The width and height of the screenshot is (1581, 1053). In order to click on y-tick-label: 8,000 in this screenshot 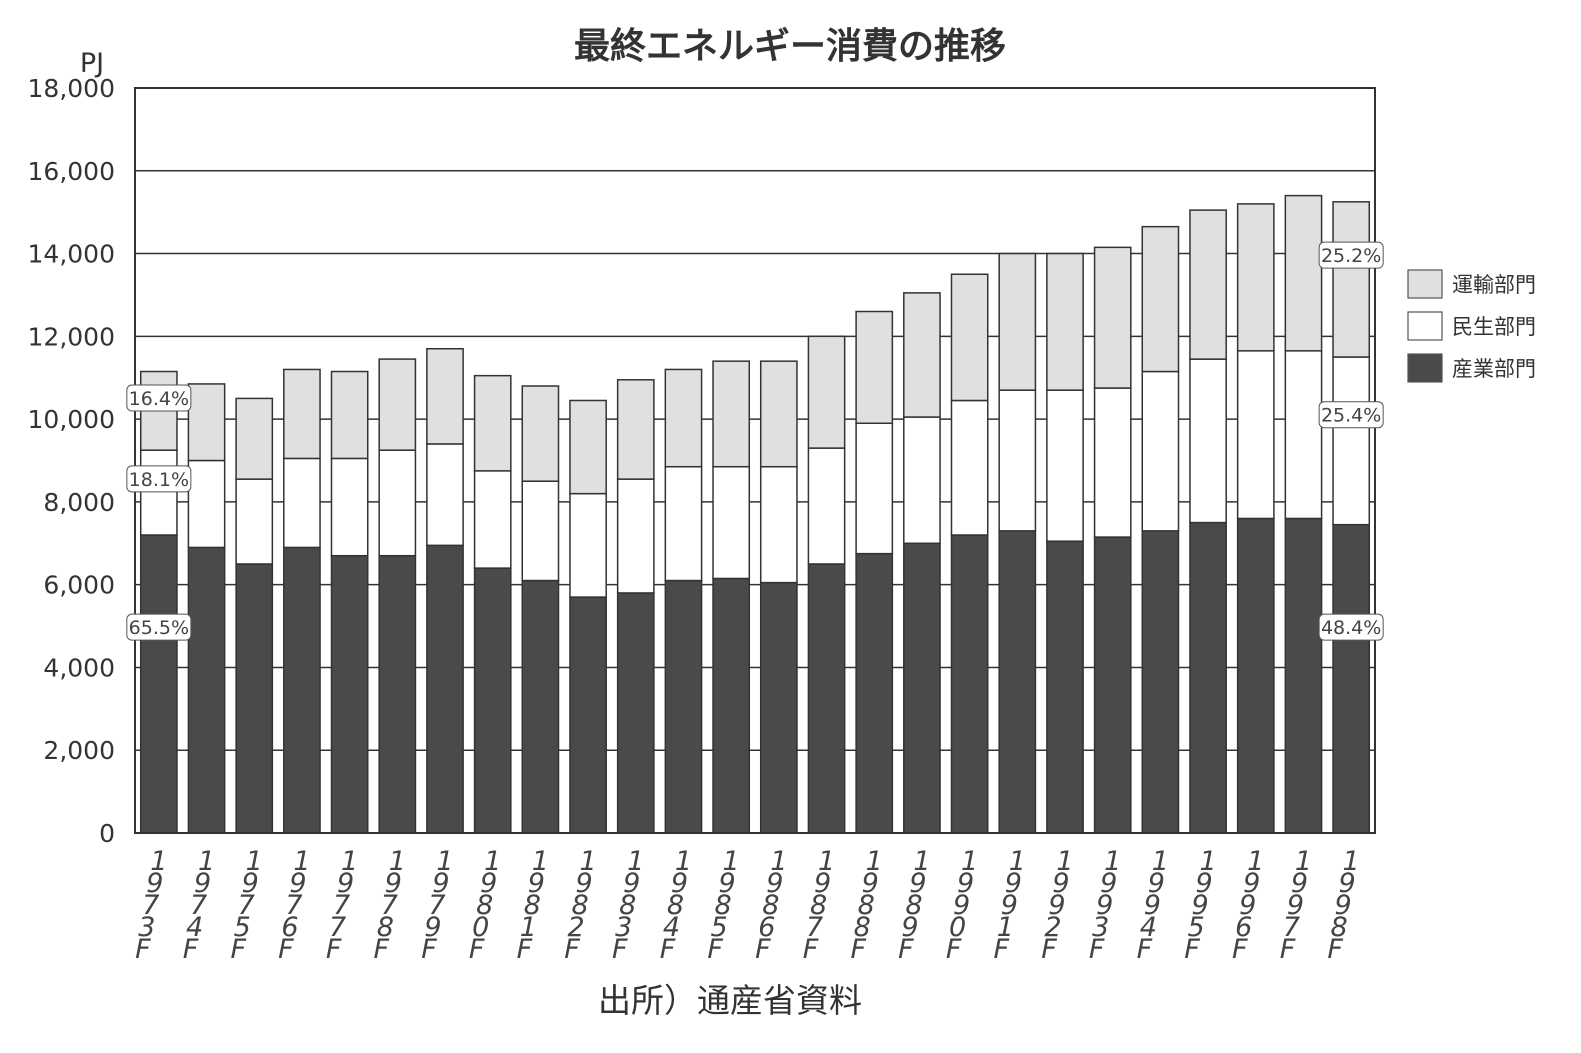, I will do `click(79, 502)`.